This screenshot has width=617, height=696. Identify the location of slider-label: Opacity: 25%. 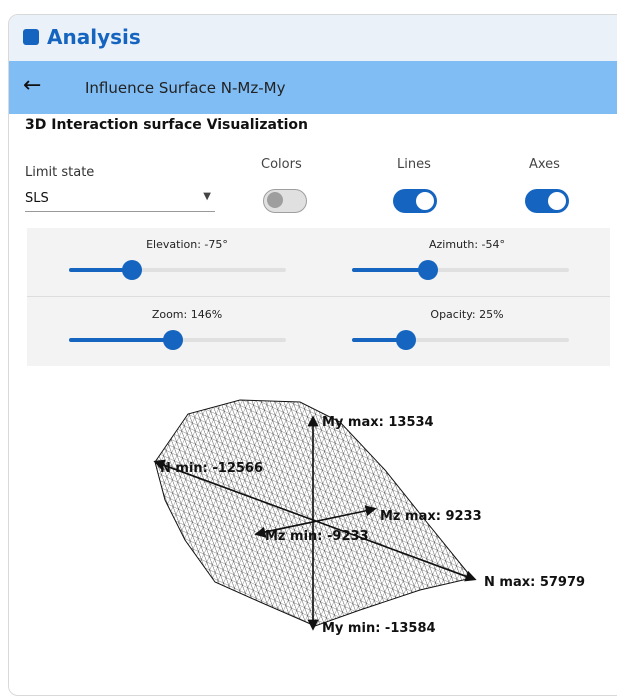
(467, 314).